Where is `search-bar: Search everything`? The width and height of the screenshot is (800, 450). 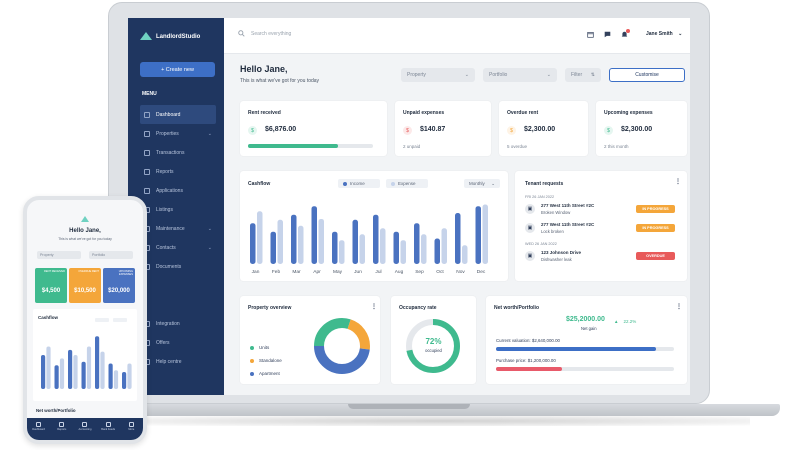
search-bar: Search everything is located at coordinates (264, 33).